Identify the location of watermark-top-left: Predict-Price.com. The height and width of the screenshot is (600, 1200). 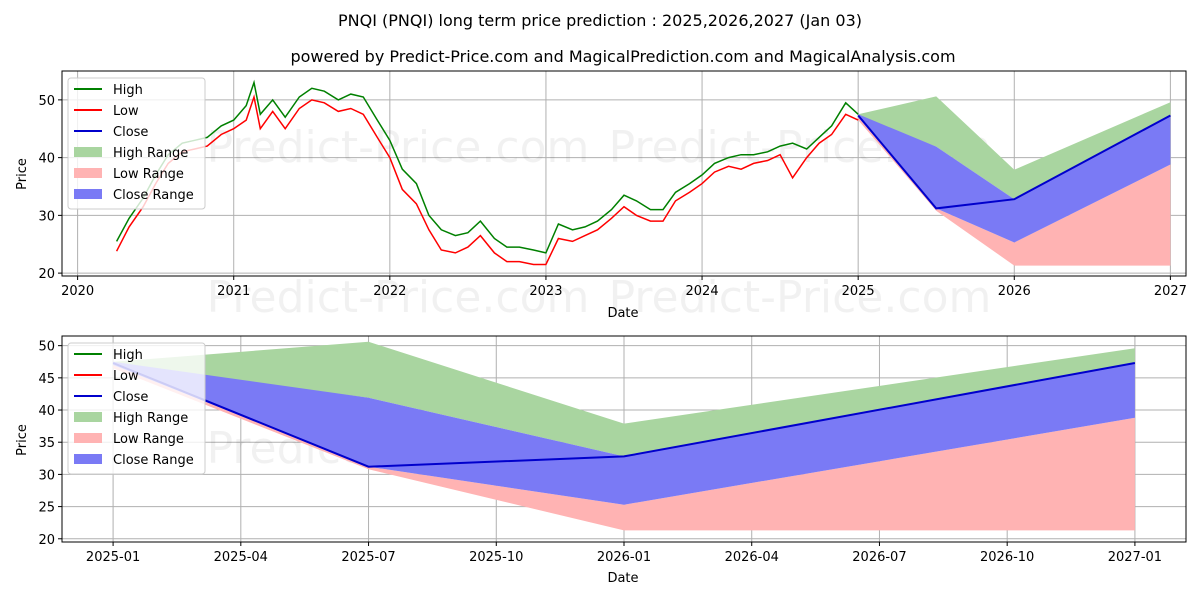
(398, 147).